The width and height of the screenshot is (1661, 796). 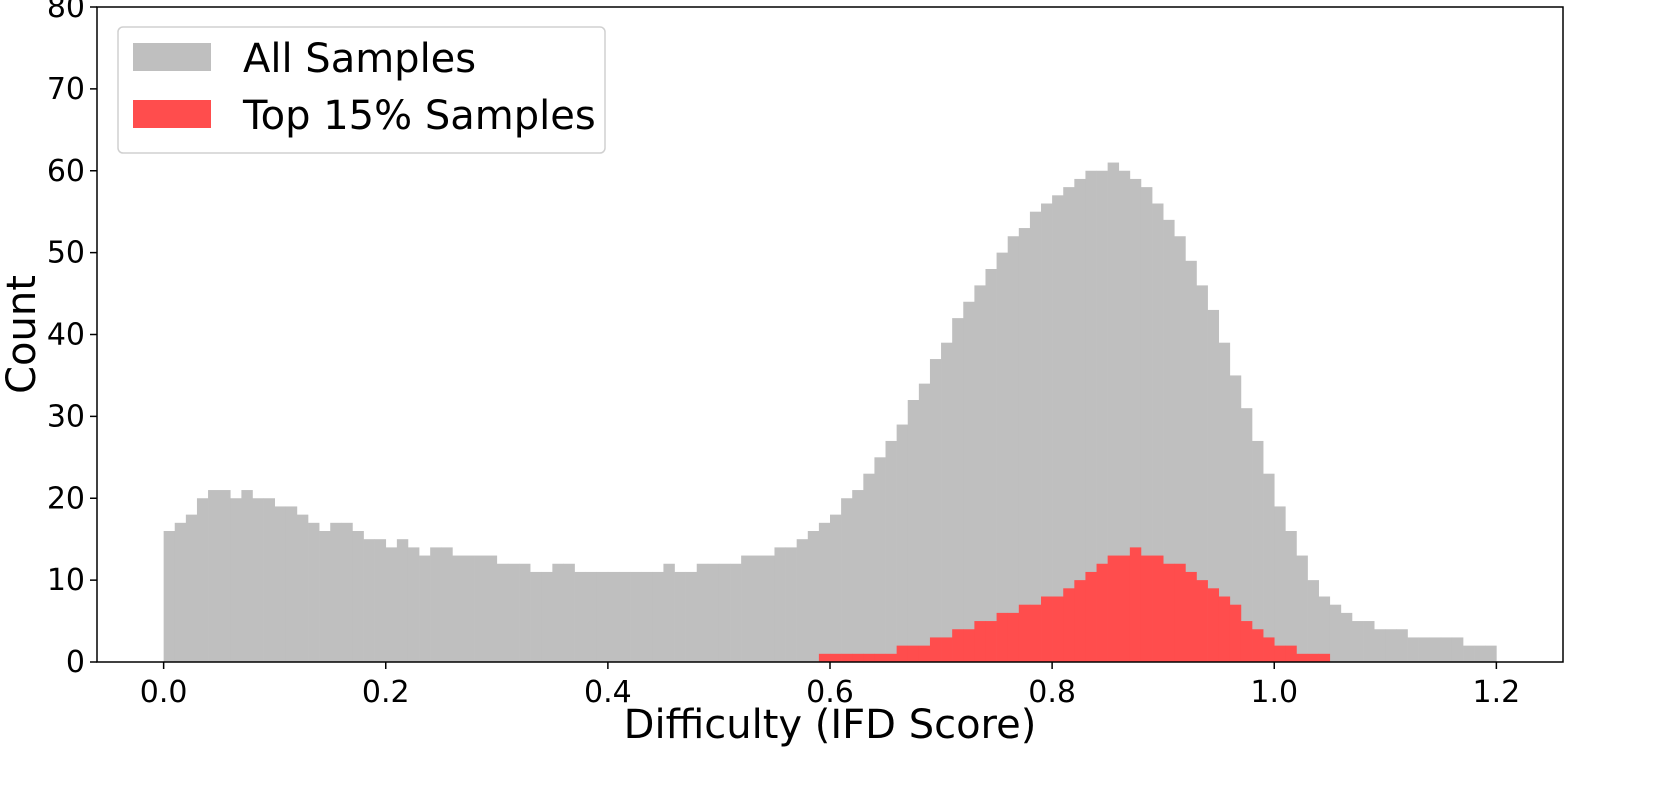 I want to click on legend: All Samples Top 15% Samples, so click(x=361, y=90).